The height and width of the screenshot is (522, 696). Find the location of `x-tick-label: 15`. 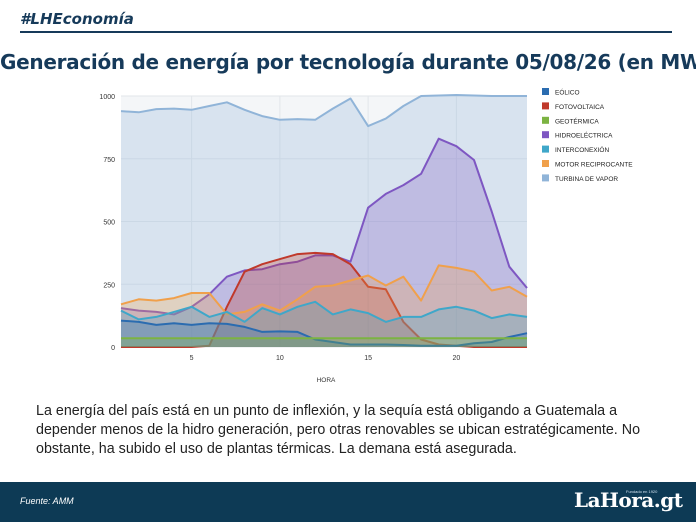

x-tick-label: 15 is located at coordinates (368, 358).